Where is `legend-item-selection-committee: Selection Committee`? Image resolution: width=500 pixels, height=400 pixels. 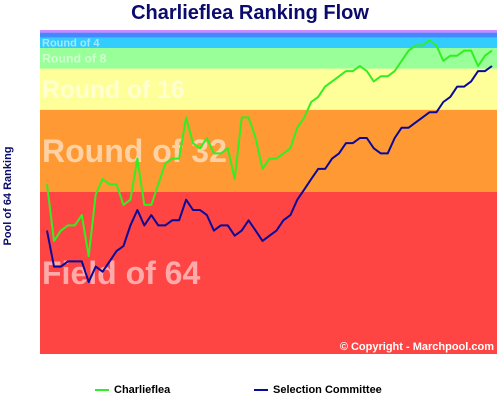
legend-item-selection-committee: Selection Committee is located at coordinates (318, 390).